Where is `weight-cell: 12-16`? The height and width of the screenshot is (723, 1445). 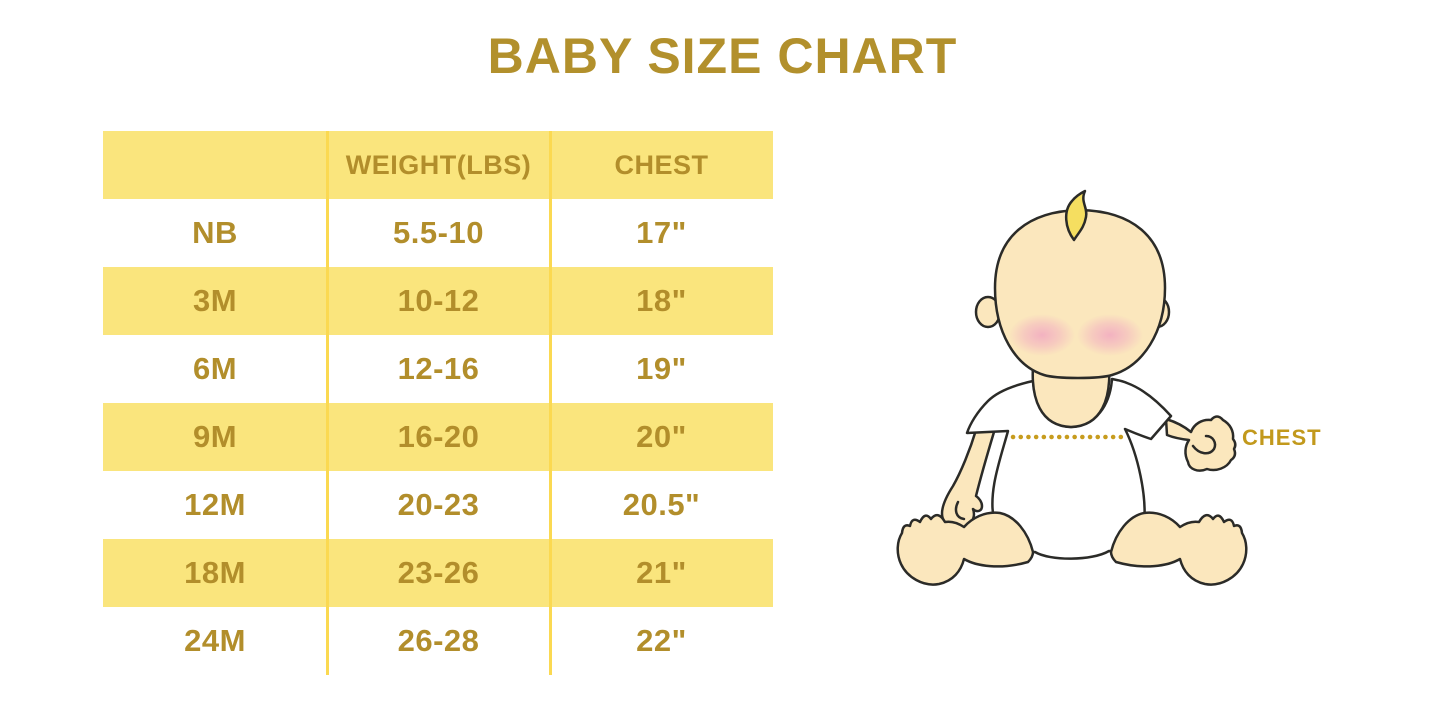
weight-cell: 12-16 is located at coordinates (438, 368).